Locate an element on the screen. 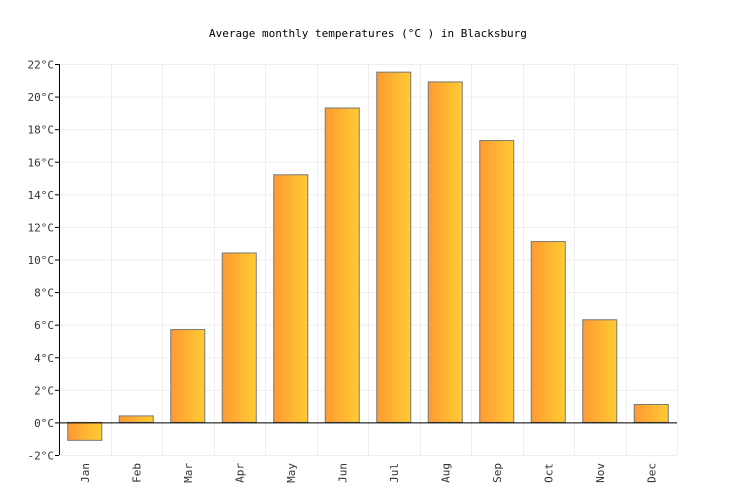 The width and height of the screenshot is (736, 504). x-tick-label: Jun is located at coordinates (342, 473).